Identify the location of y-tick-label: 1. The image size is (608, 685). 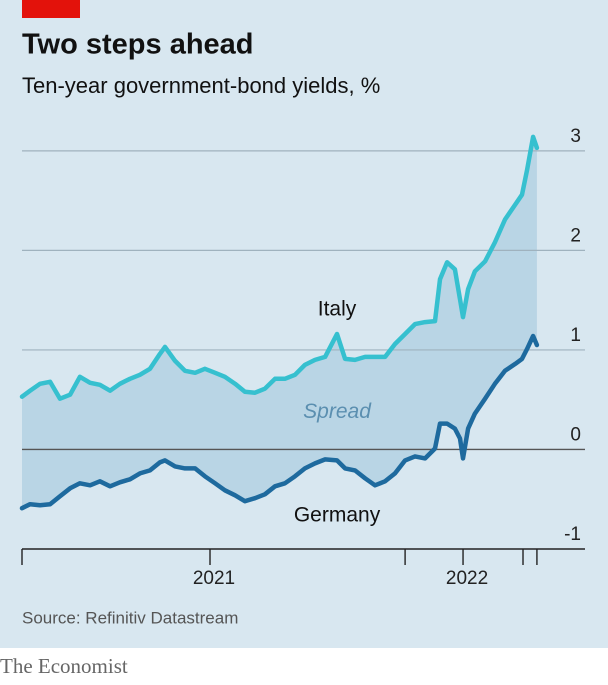
(575, 335).